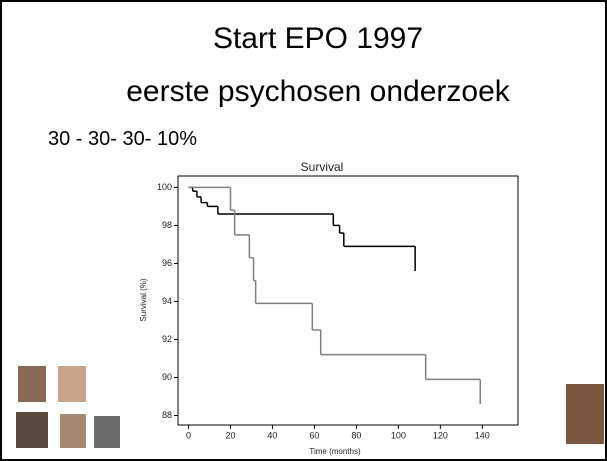 This screenshot has width=607, height=461. What do you see at coordinates (122, 139) in the screenshot?
I see `slide-subtitle: 30 - 30- 30- 10%` at bounding box center [122, 139].